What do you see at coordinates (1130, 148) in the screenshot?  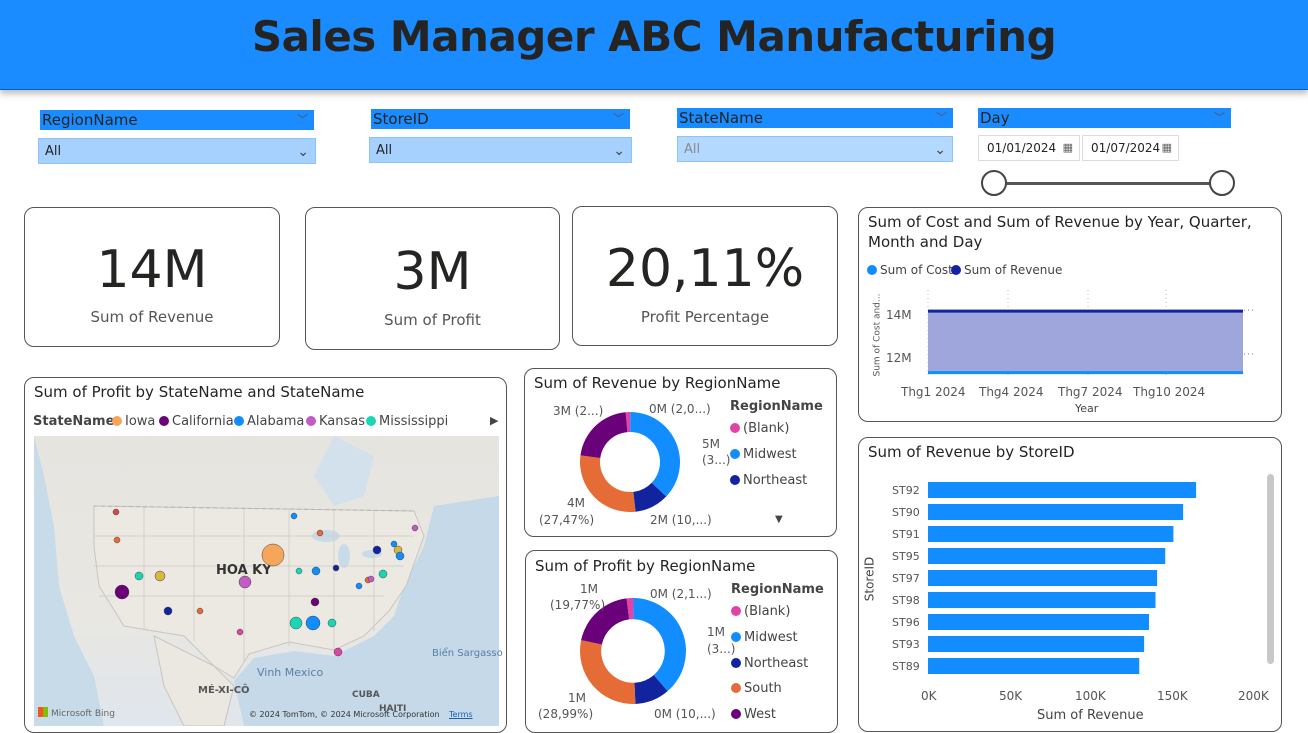 I see `end-date-input: 01/07/2024 ▦` at bounding box center [1130, 148].